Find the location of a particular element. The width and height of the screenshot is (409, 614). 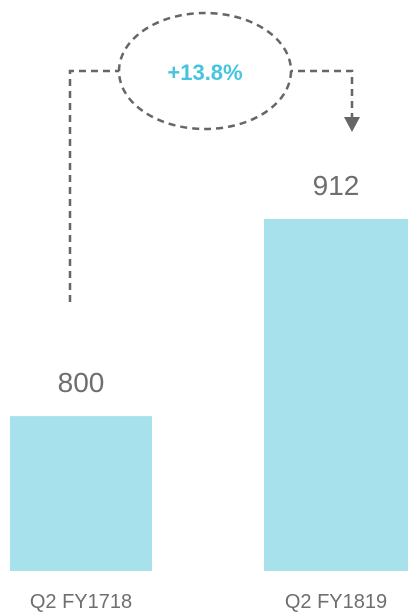

category-label-q2-fy1718: Q2 FY1718 is located at coordinates (81, 602).